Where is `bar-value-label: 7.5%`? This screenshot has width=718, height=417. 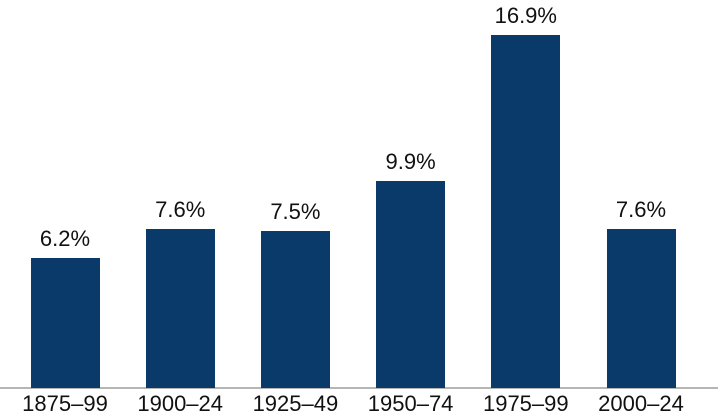 bar-value-label: 7.5% is located at coordinates (295, 211).